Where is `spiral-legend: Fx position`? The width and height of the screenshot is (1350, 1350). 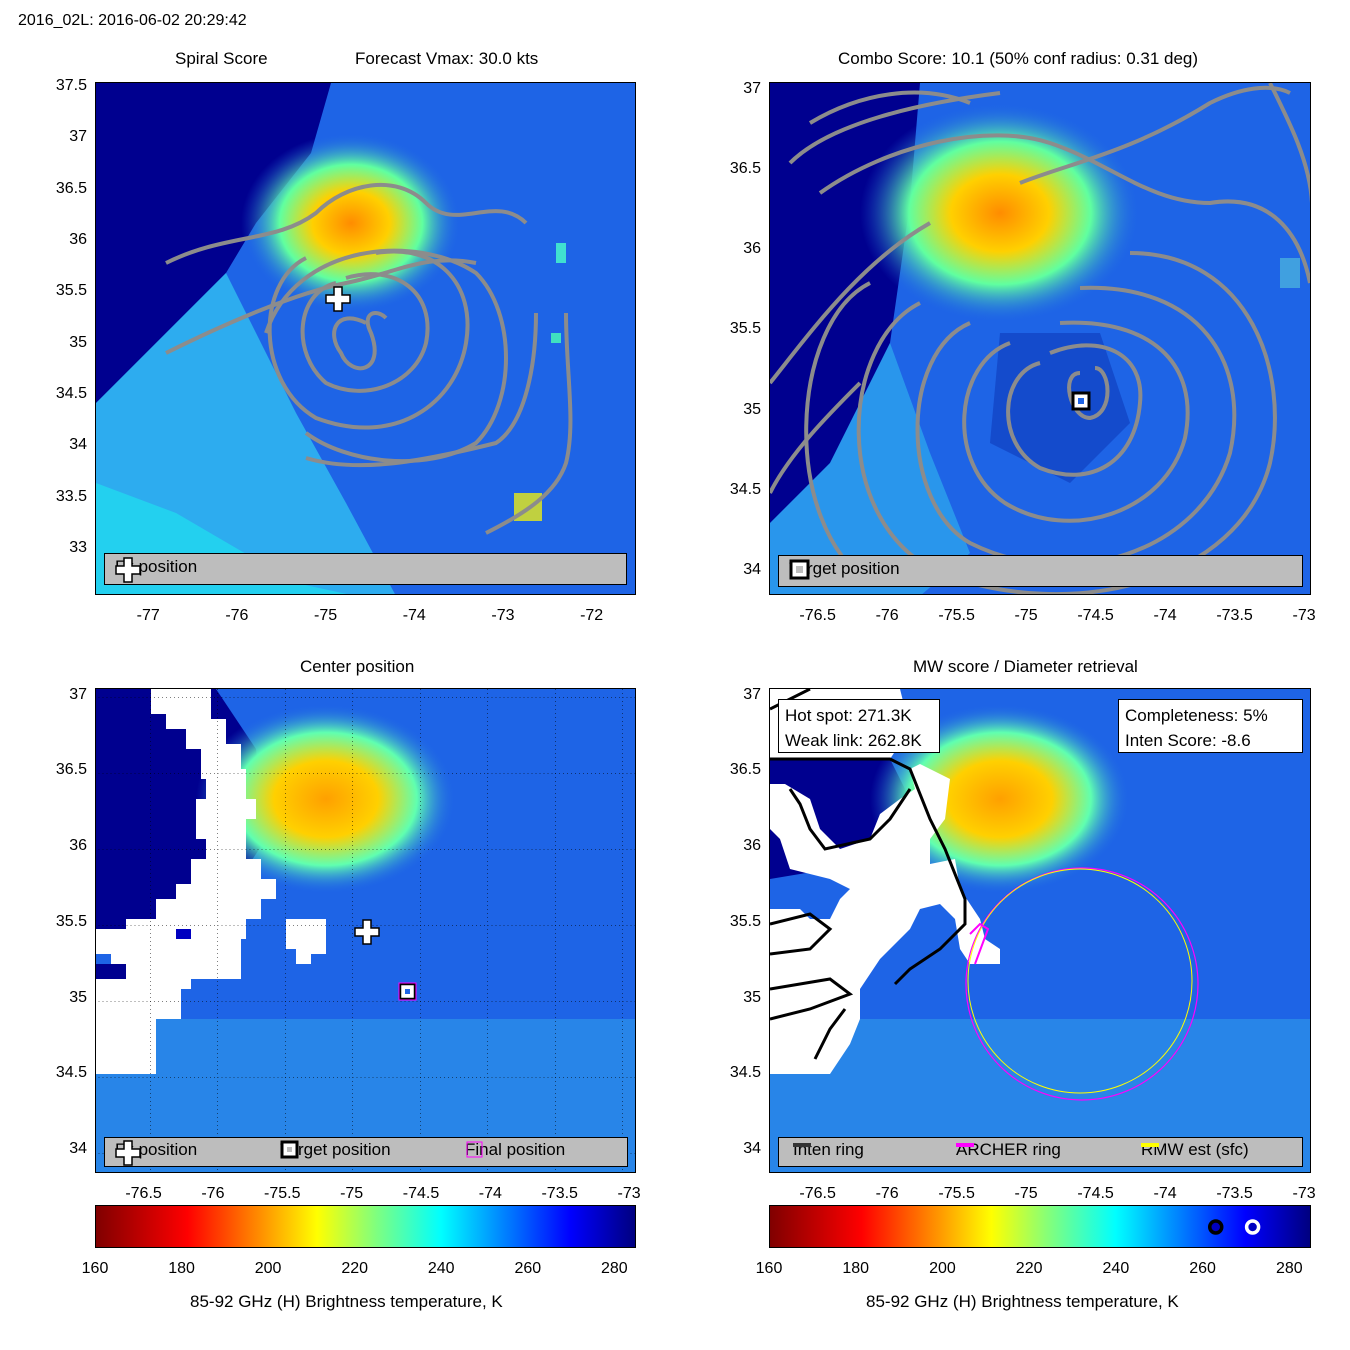 spiral-legend: Fx position is located at coordinates (365, 569).